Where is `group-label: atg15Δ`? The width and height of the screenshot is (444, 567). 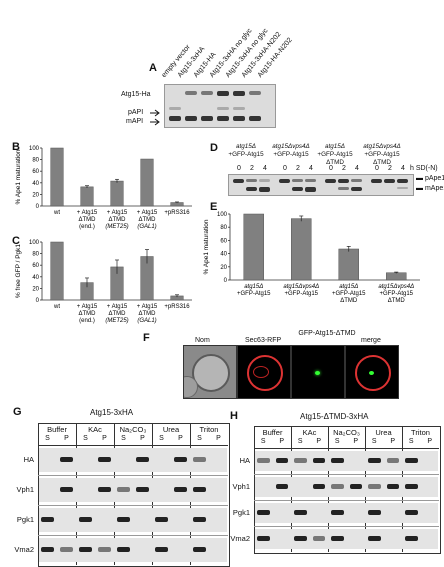
group-label: atg15Δ is located at coordinates (335, 146).